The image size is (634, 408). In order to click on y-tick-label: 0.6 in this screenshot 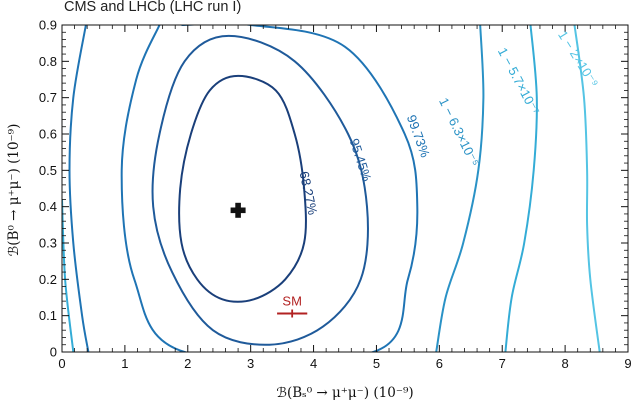, I will do `click(48, 134)`.